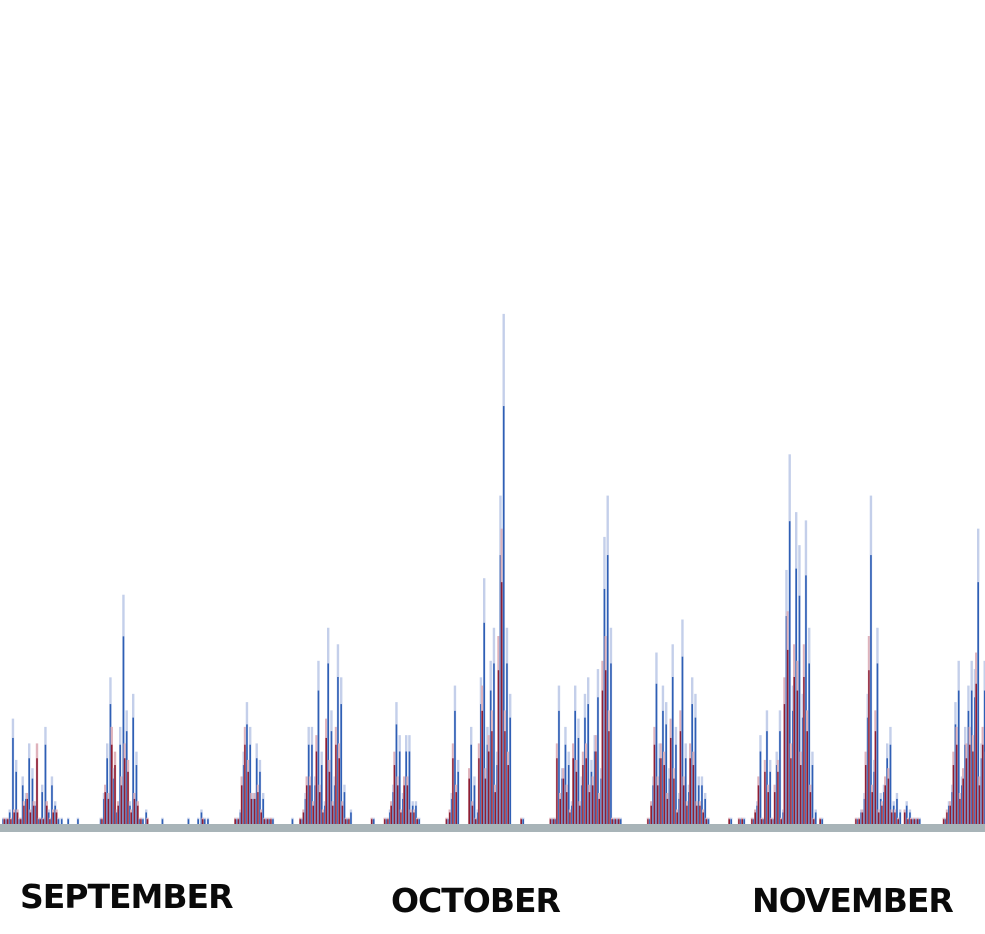 The image size is (985, 934). I want to click on bar-series-a-206-core, so click(672, 751).